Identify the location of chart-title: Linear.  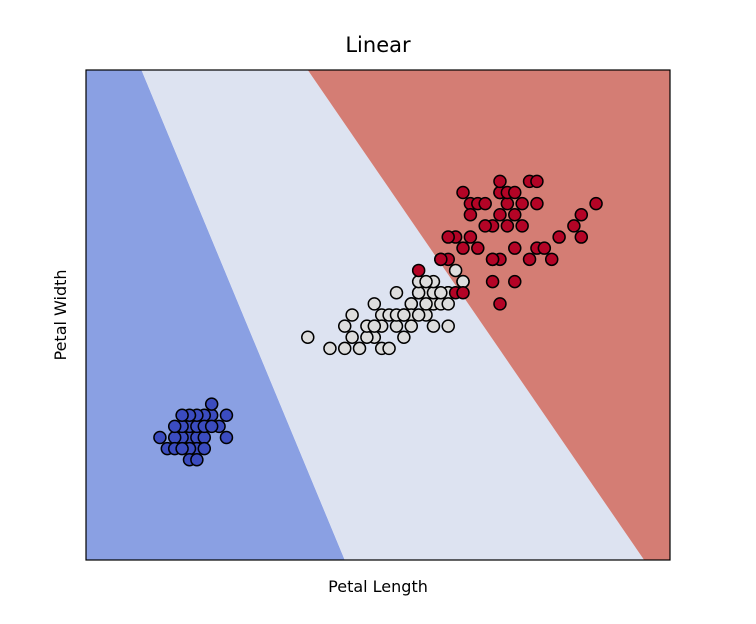
(378, 45).